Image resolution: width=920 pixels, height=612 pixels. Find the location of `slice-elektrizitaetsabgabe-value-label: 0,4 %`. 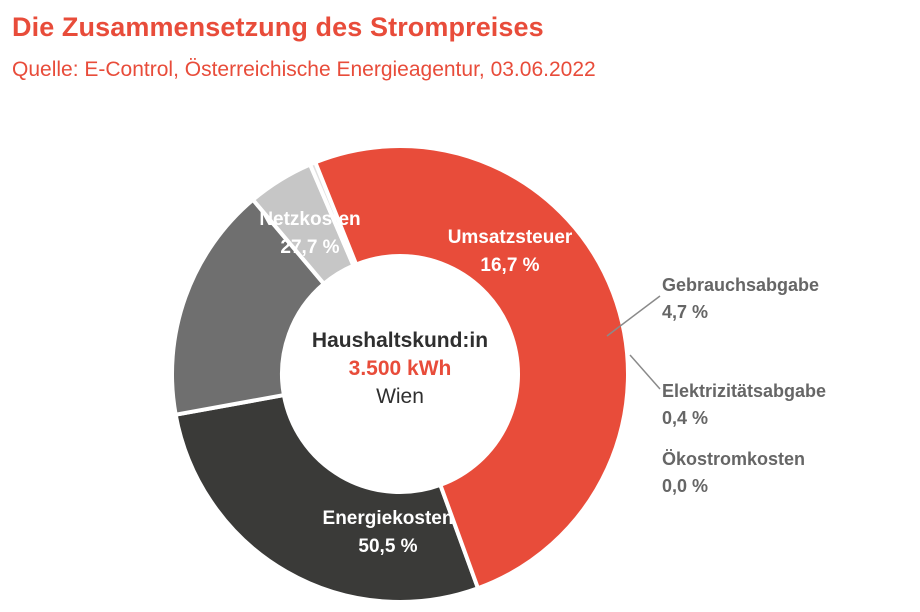

slice-elektrizitaetsabgabe-value-label: 0,4 % is located at coordinates (685, 418).